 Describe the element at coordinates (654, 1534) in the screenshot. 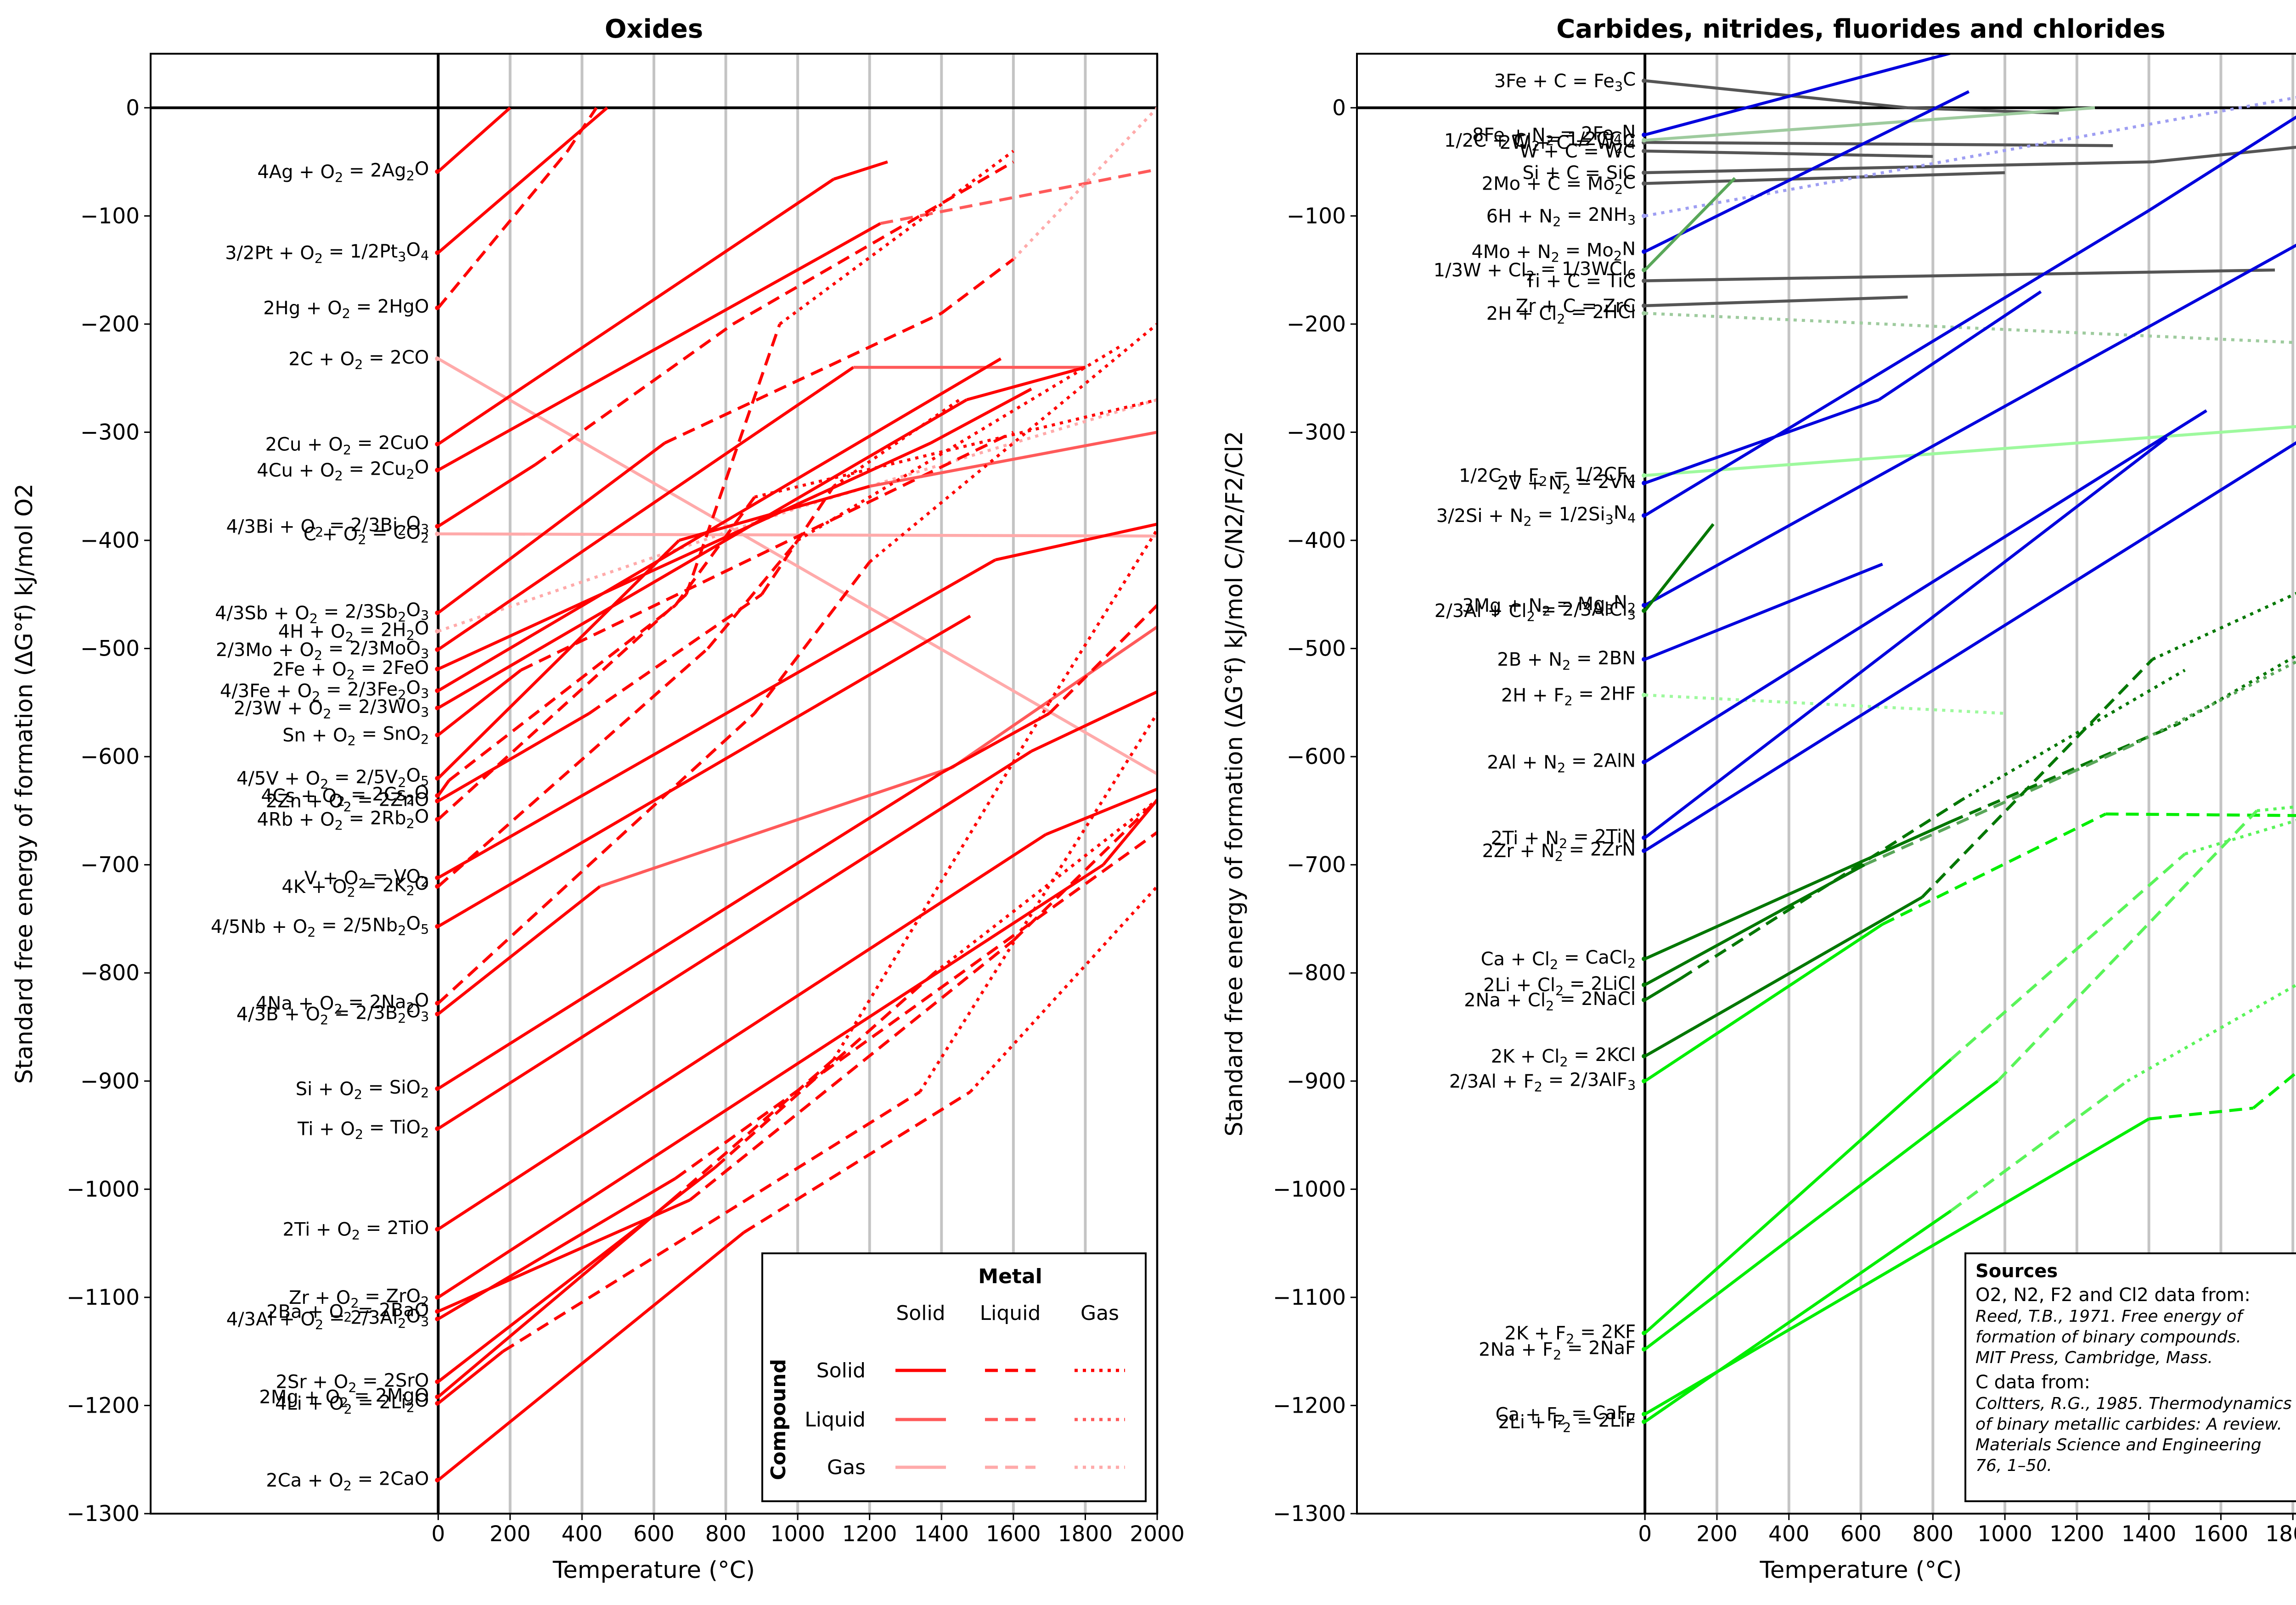

I see `x-tick-label: 600` at that location.